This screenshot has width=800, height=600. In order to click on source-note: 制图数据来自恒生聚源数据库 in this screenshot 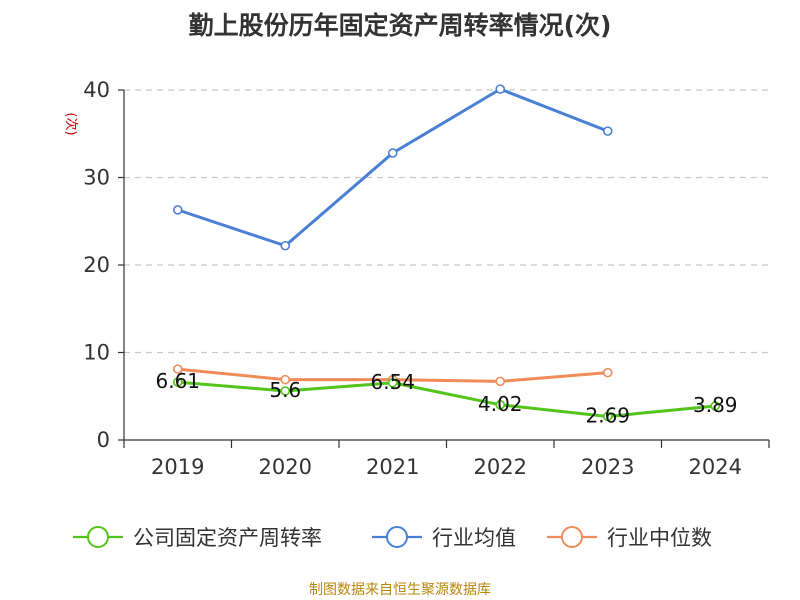, I will do `click(400, 590)`.